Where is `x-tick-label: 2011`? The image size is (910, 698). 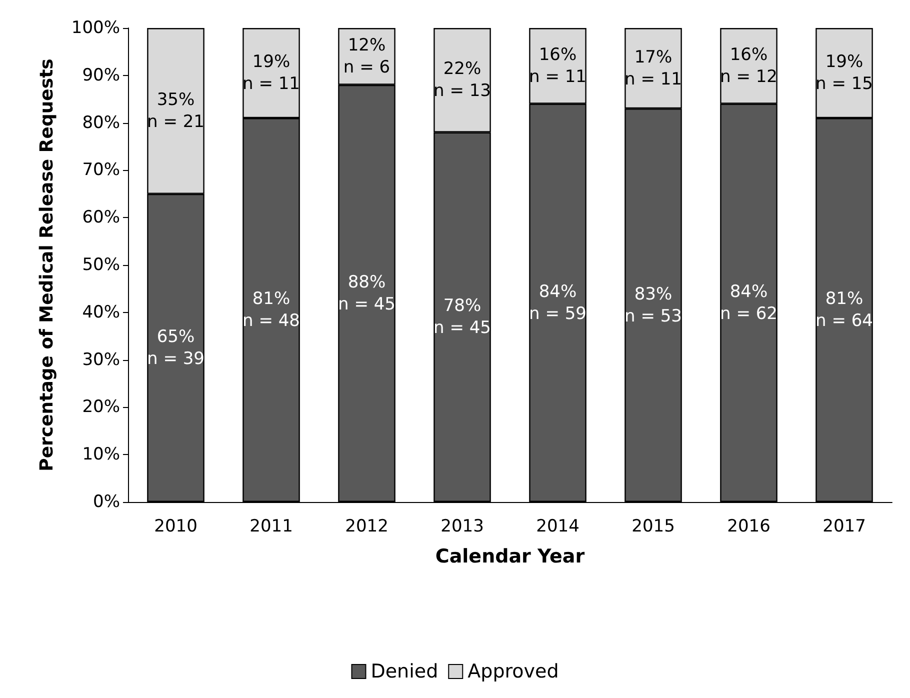 x-tick-label: 2011 is located at coordinates (271, 526).